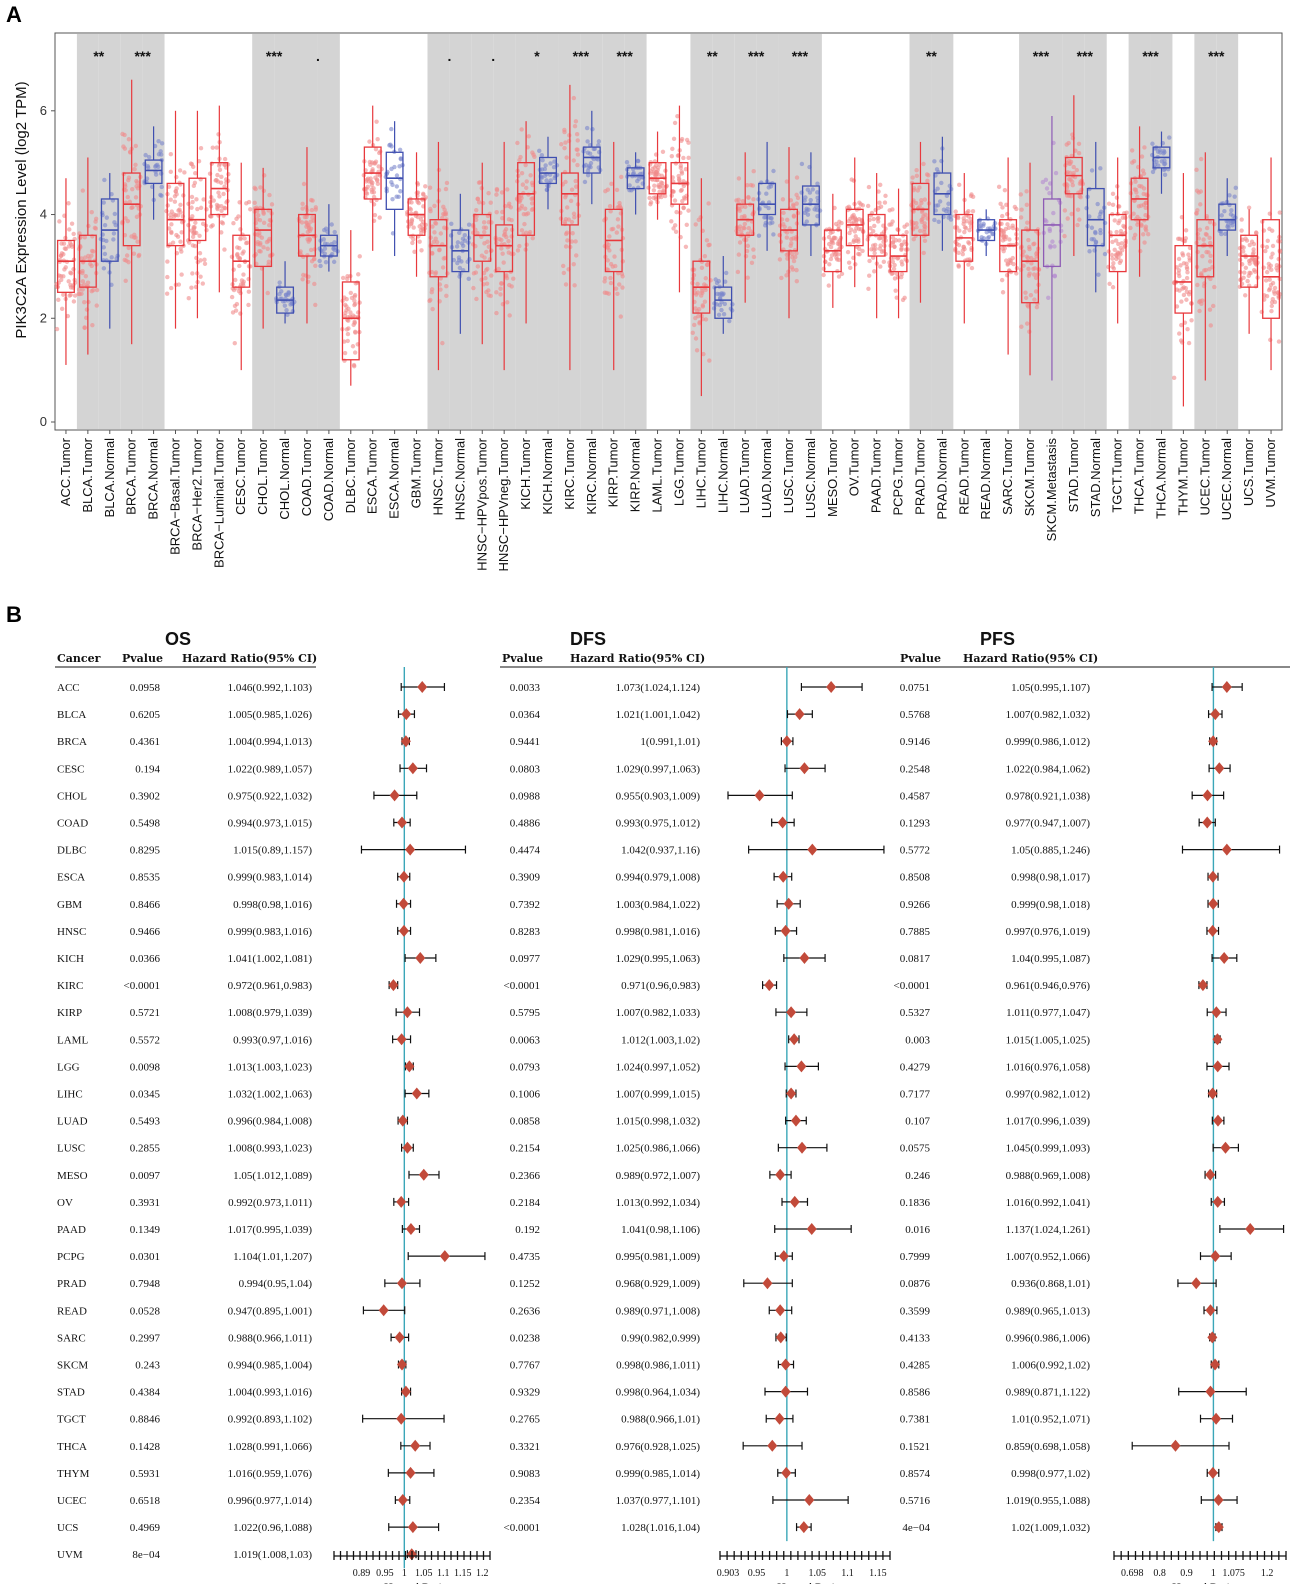  What do you see at coordinates (525, 1149) in the screenshot?
I see `dfs-pvalue: 0.2154` at bounding box center [525, 1149].